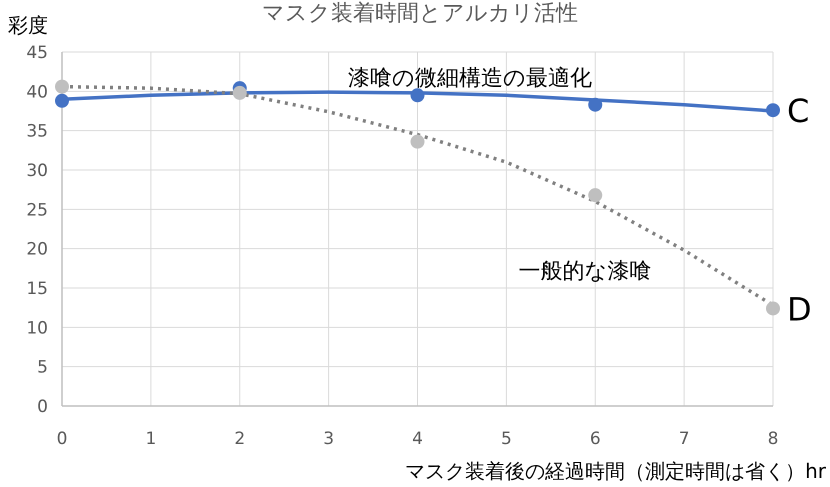 The height and width of the screenshot is (487, 830). What do you see at coordinates (773, 439) in the screenshot?
I see `x-tick-label: 8` at bounding box center [773, 439].